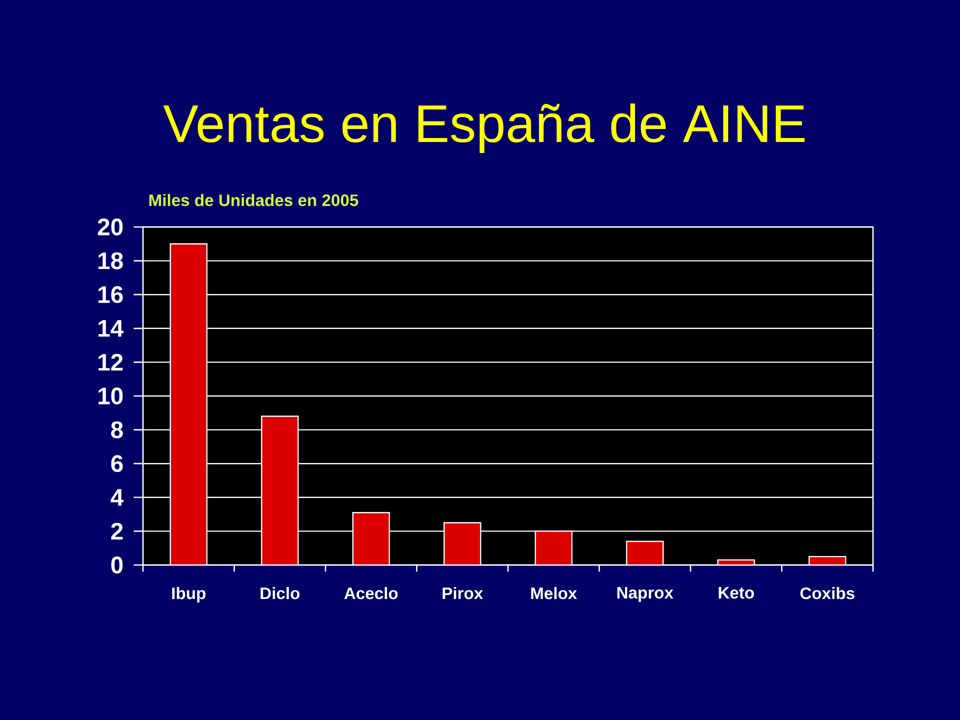  Describe the element at coordinates (484, 128) in the screenshot. I see `chart-title: Ventas en España de AINE` at that location.